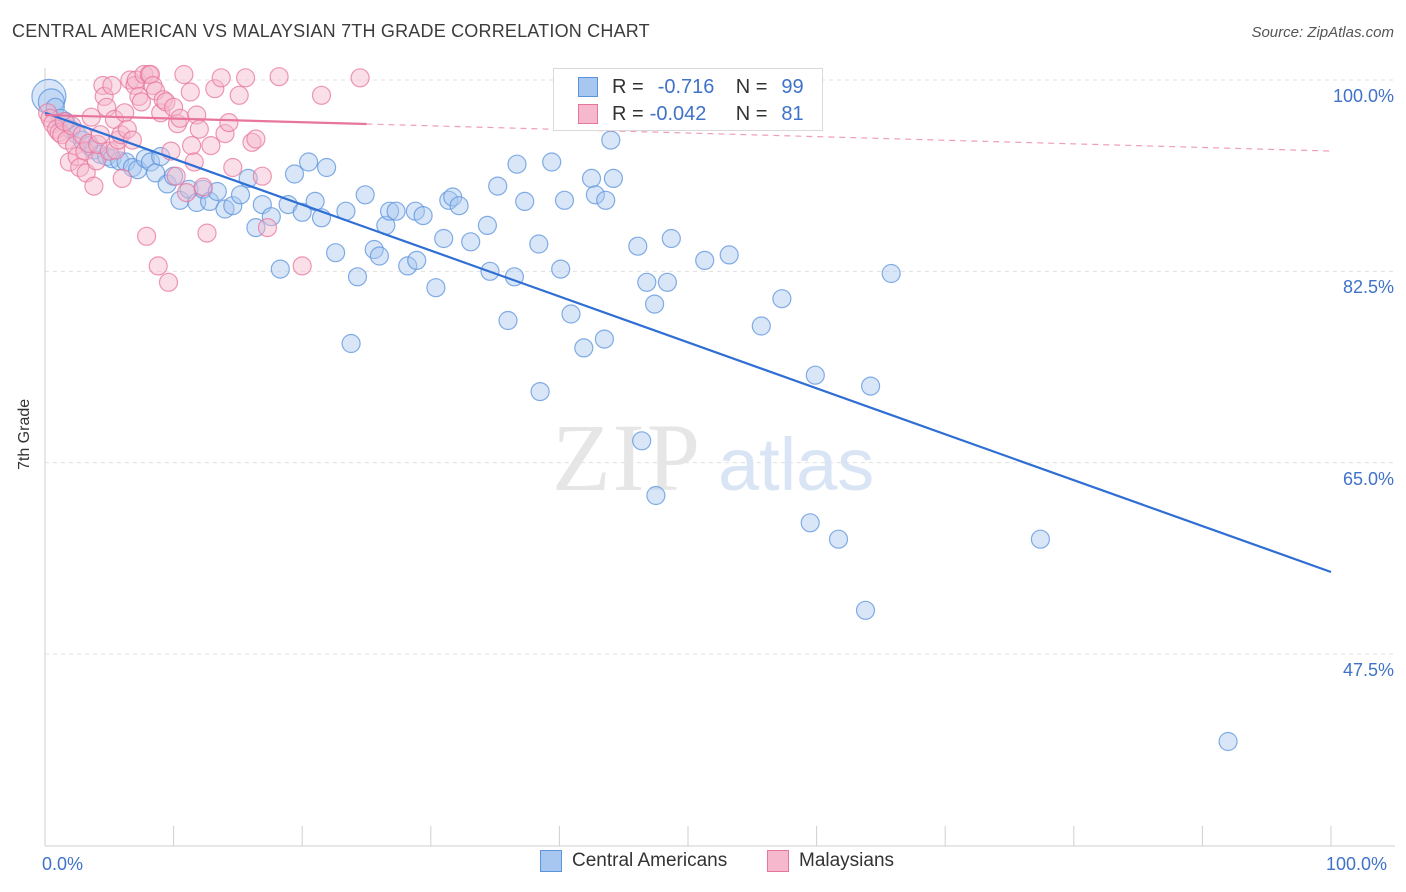 Image resolution: width=1406 pixels, height=892 pixels. I want to click on watermark-zip: ZIP, so click(627, 457).